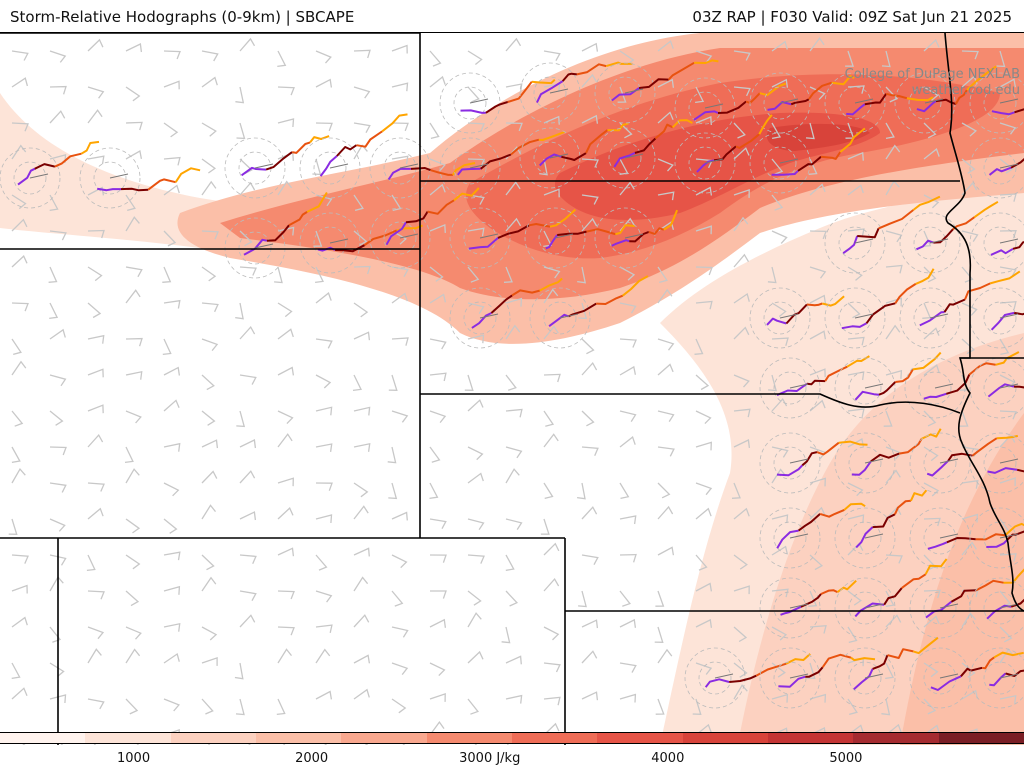  Describe the element at coordinates (490, 758) in the screenshot. I see `colorbar-tick-label: 3000 J/kg` at that location.